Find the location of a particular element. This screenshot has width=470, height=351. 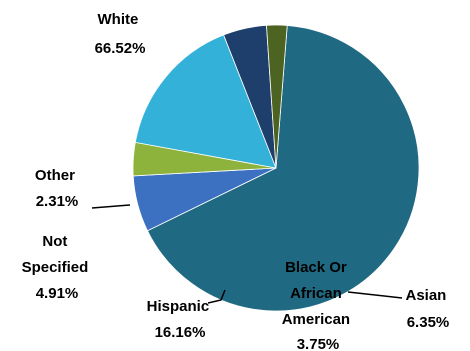

label-black-line2: African is located at coordinates (316, 293).